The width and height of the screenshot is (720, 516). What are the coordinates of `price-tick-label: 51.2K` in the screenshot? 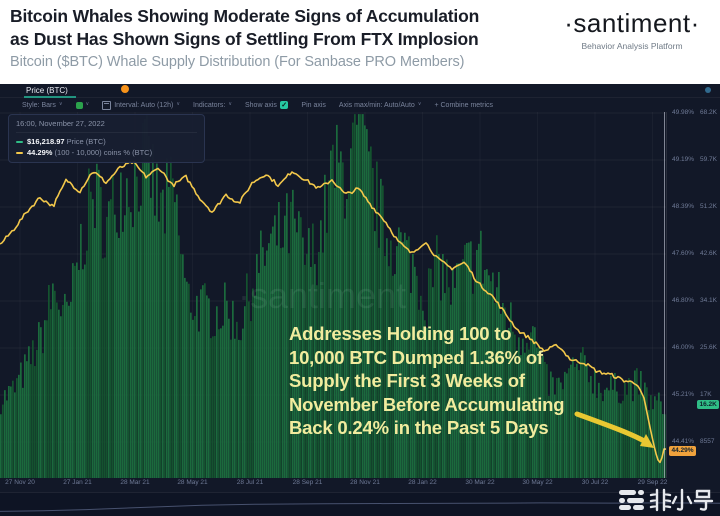 It's located at (708, 206).